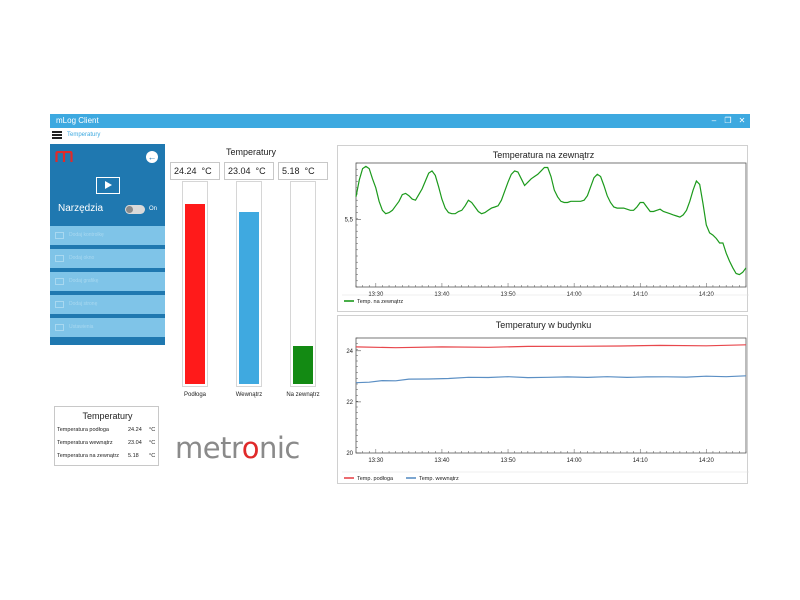 This screenshot has width=800, height=600. Describe the element at coordinates (303, 284) in the screenshot. I see `outdoor-temp-gauge` at that location.